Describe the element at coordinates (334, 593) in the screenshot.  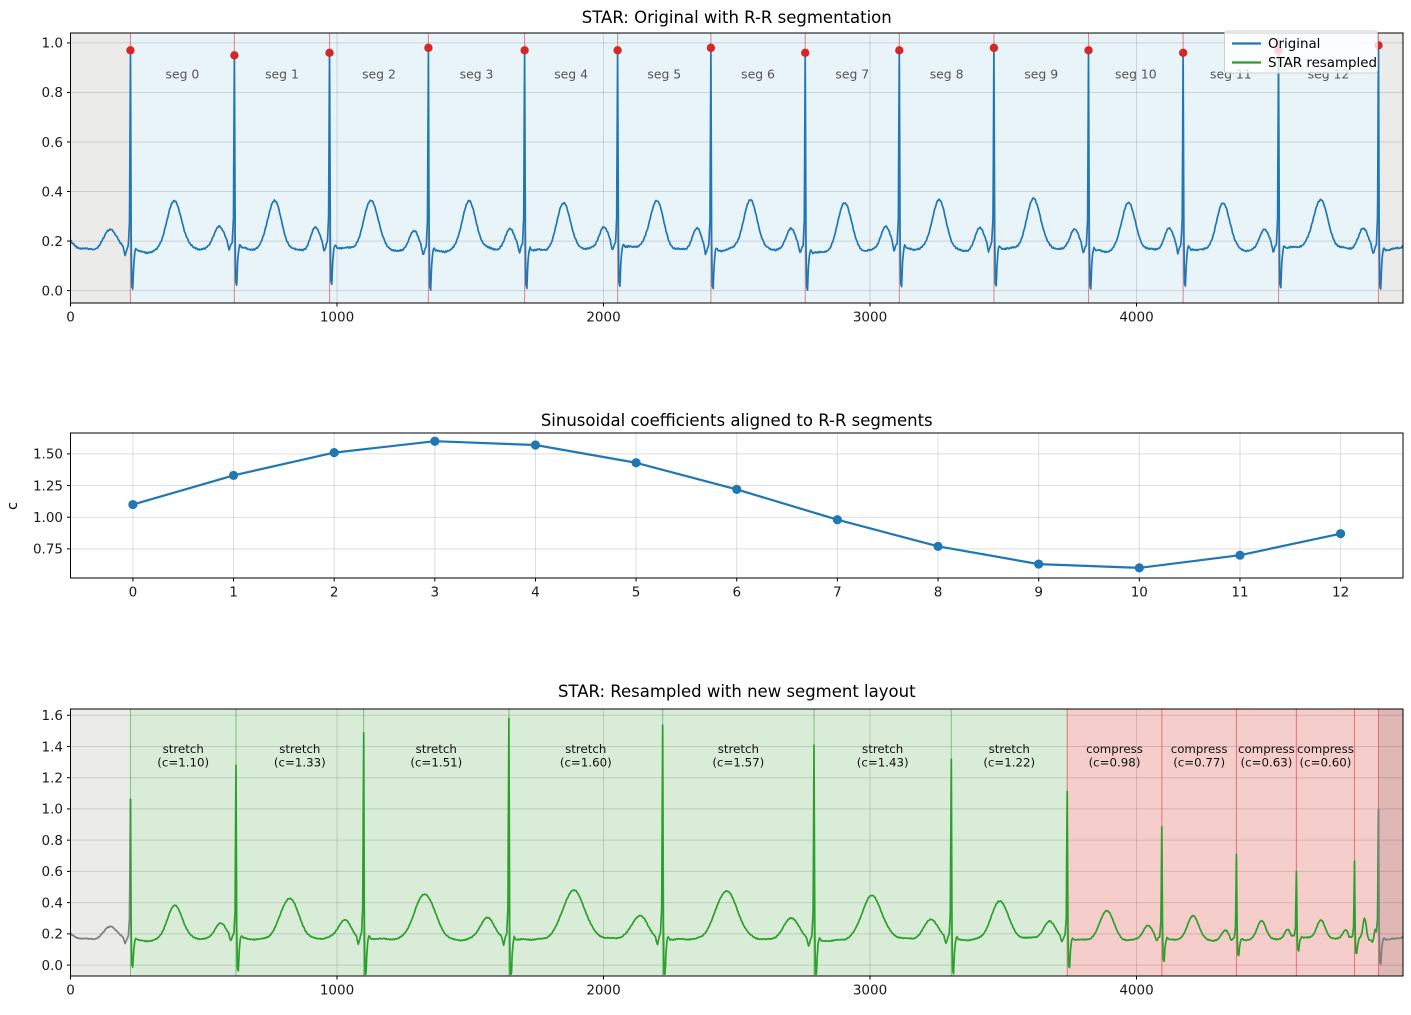
I see `x-tick-label: 2` at that location.